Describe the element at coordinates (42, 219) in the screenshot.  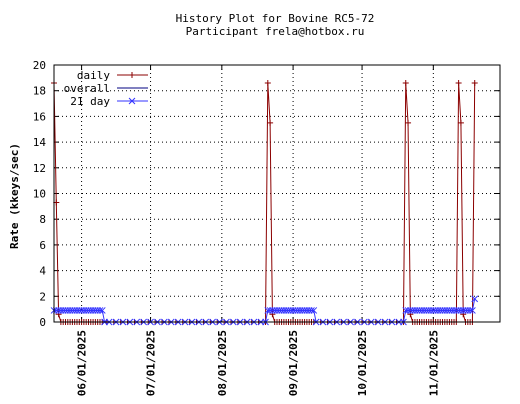
I see `y-tick-label: 8` at that location.